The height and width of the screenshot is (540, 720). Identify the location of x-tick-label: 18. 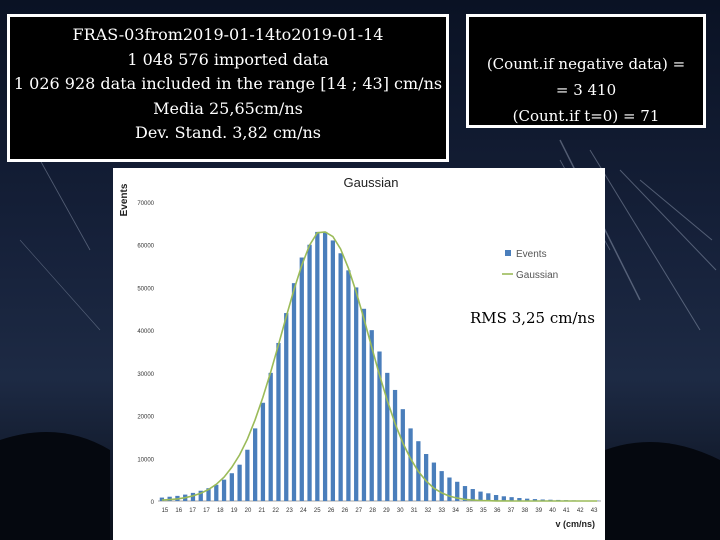
(220, 511).